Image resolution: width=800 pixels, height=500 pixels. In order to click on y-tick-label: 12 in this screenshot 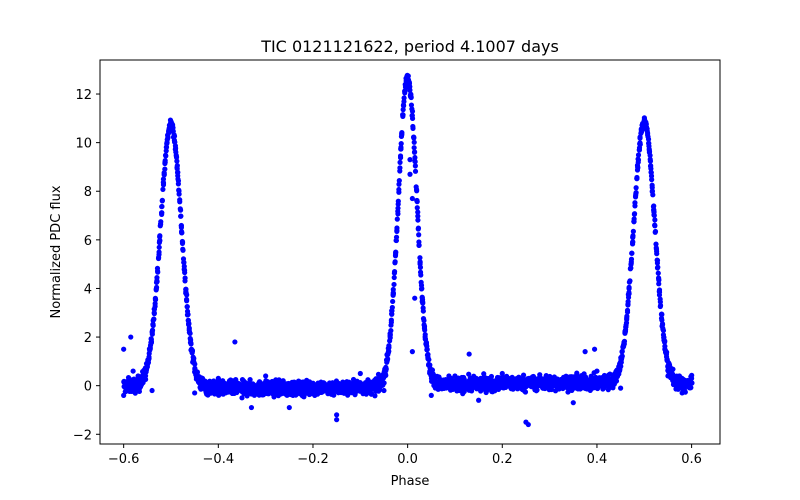, I will do `click(83, 95)`.